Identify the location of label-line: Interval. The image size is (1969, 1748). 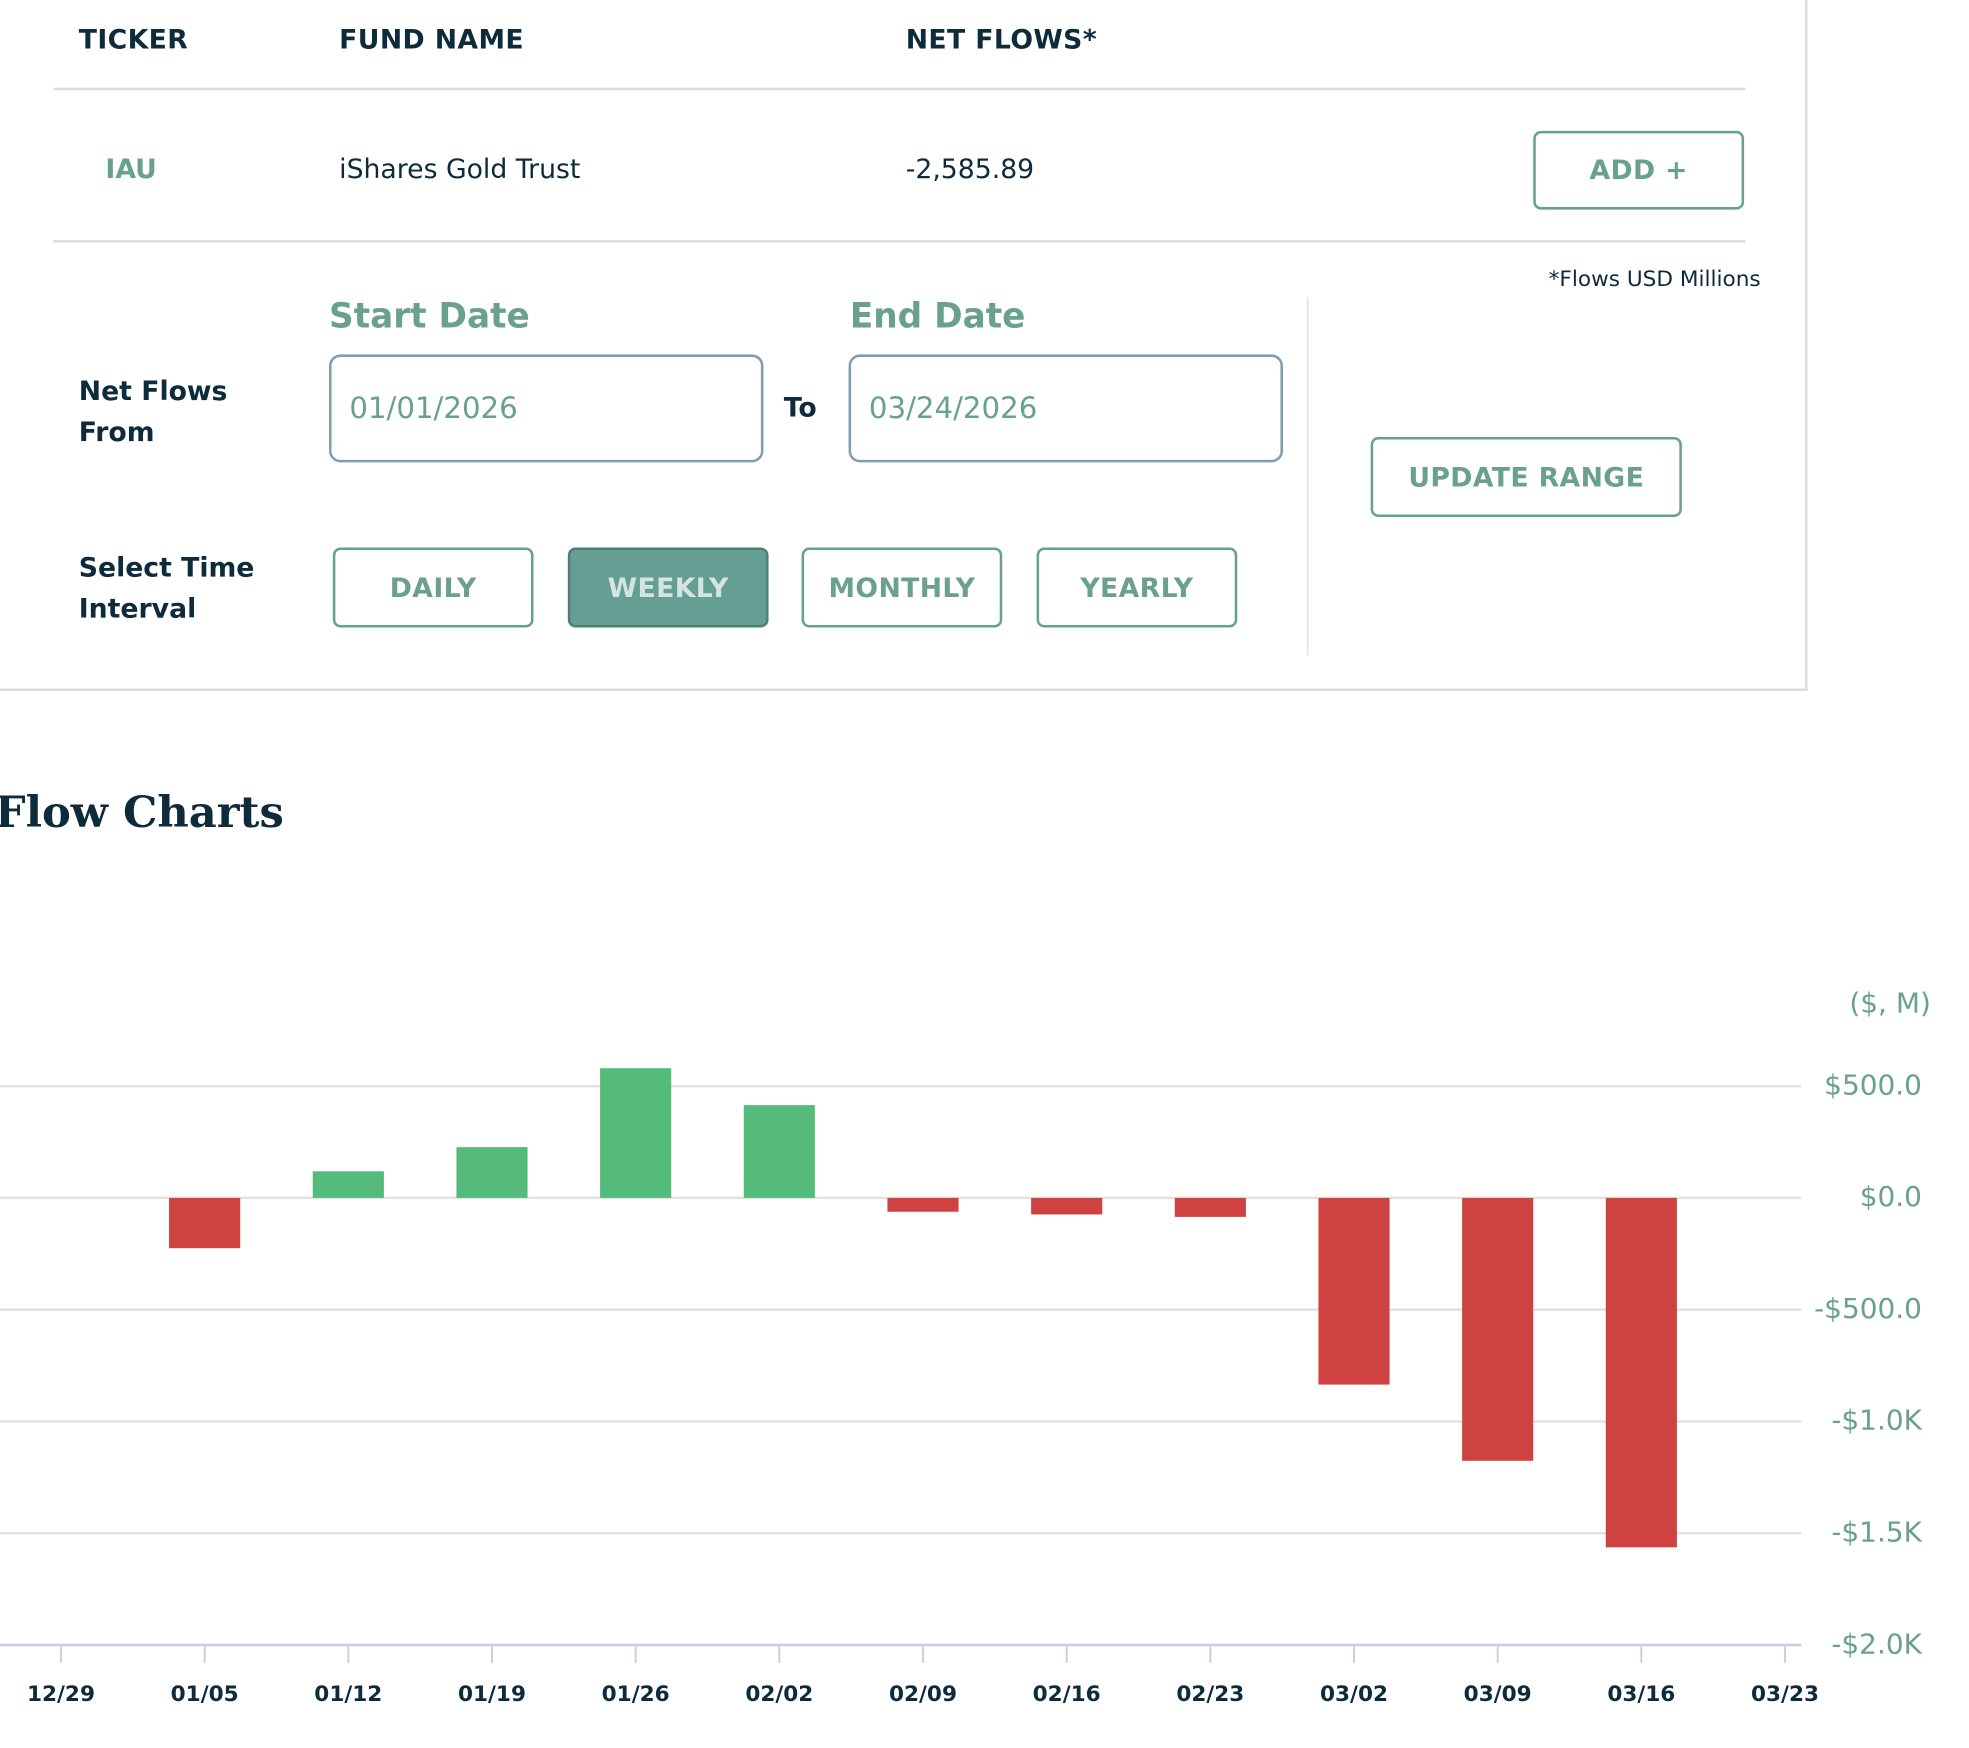
(137, 608).